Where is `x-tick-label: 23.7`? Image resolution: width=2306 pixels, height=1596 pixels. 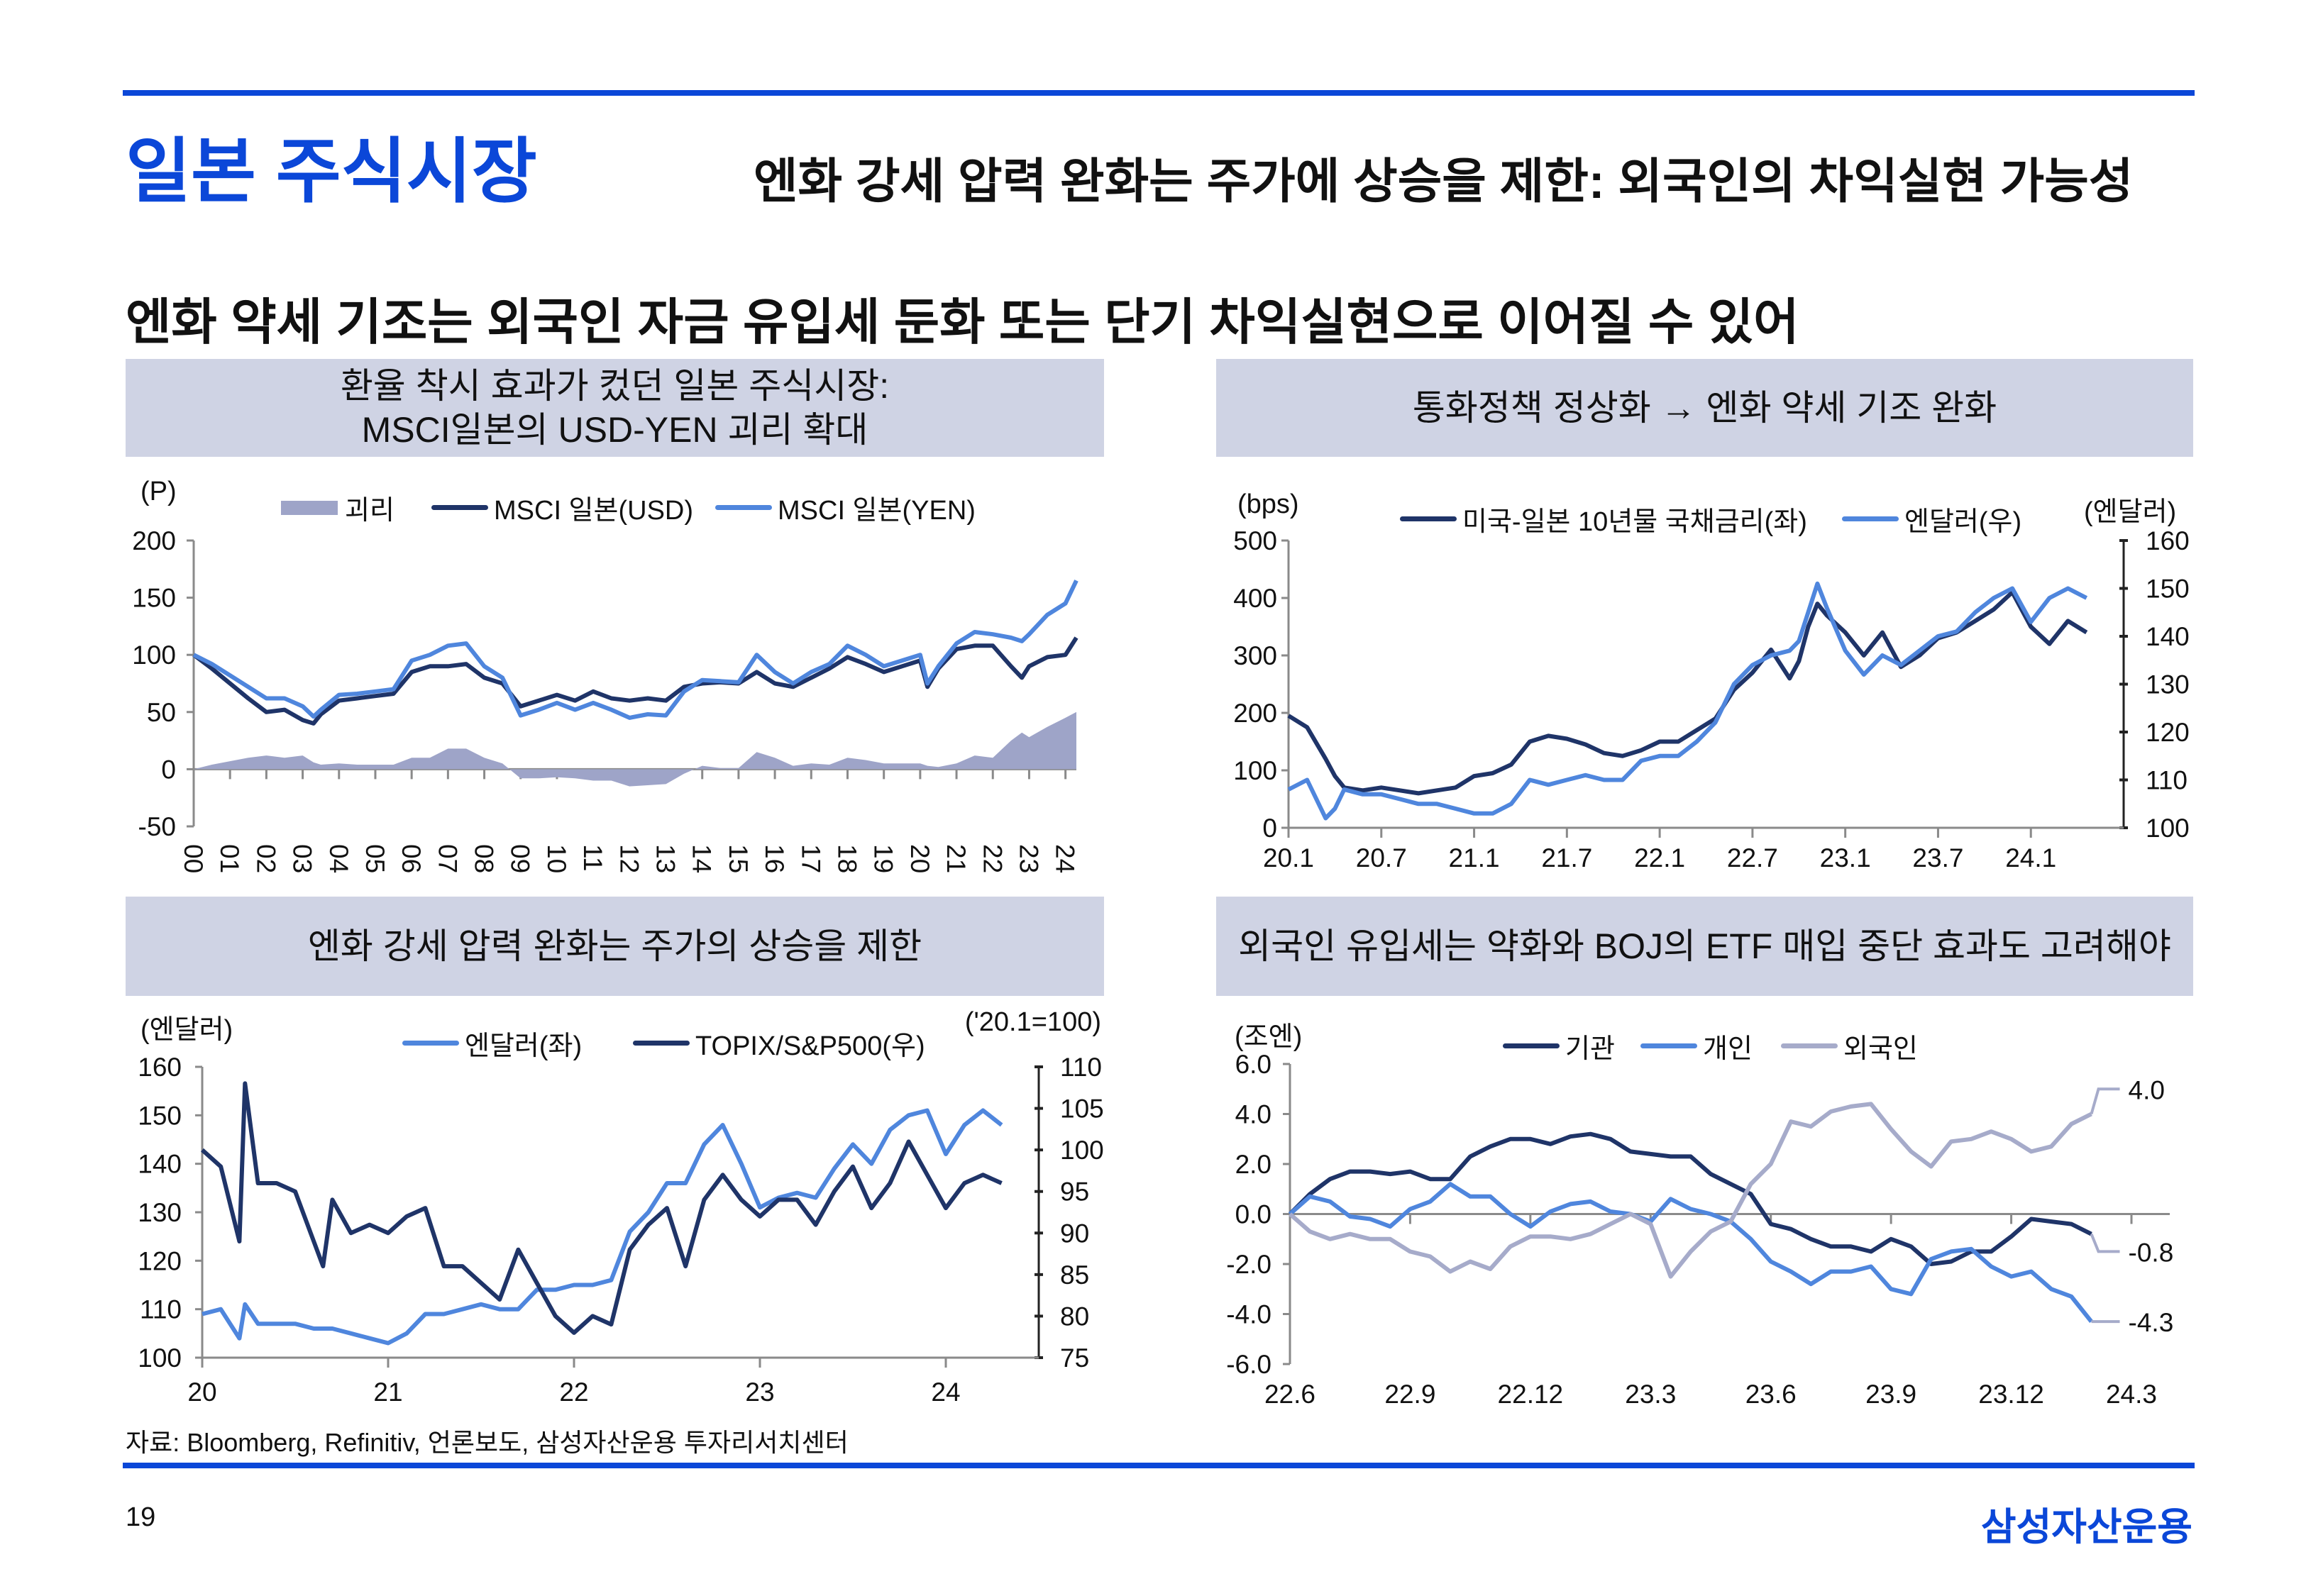 x-tick-label: 23.7 is located at coordinates (1937, 857).